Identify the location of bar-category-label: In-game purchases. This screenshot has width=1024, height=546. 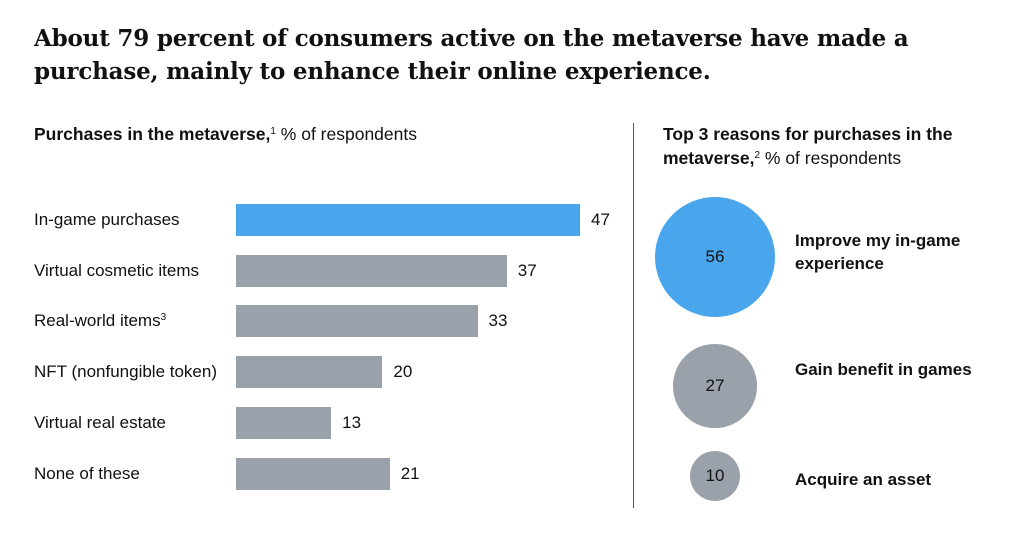
(107, 220).